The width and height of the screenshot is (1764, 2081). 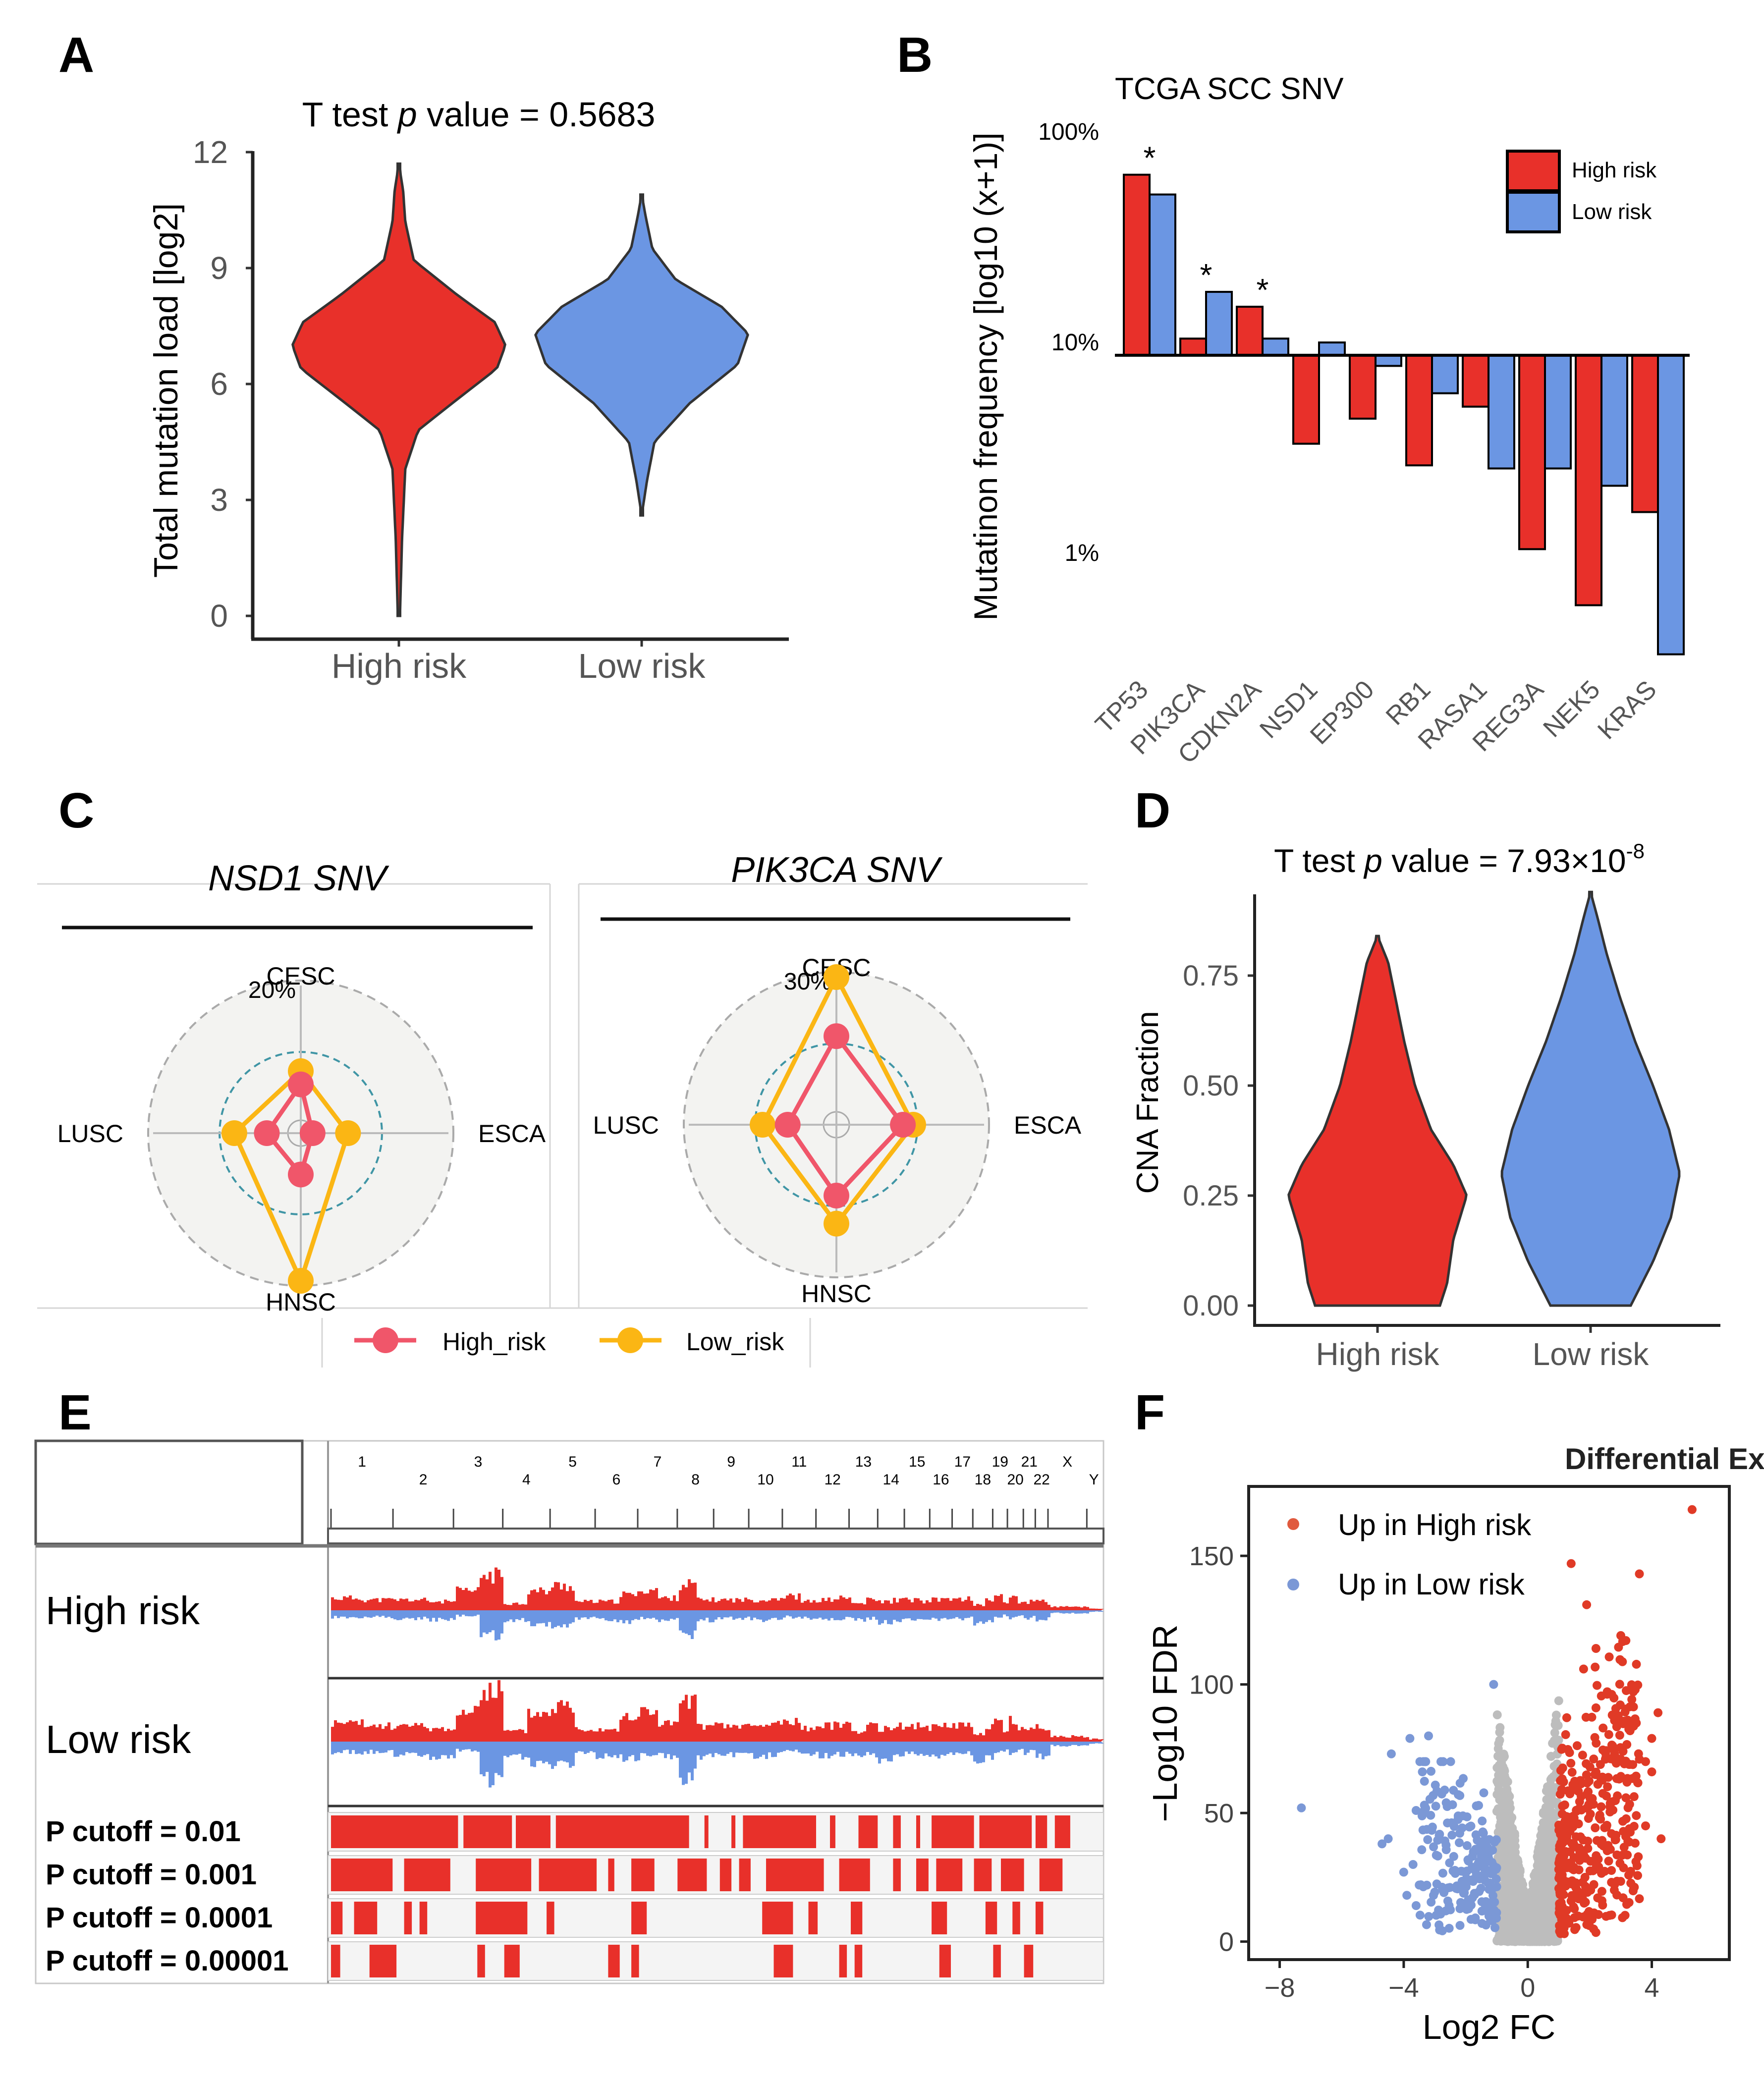 I want to click on y-tick-label: 6, so click(x=219, y=384).